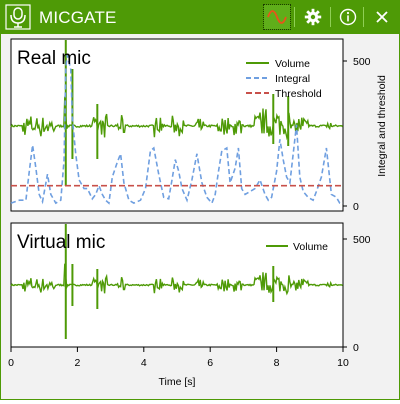 Image resolution: width=400 pixels, height=404 pixels. What do you see at coordinates (54, 58) in the screenshot?
I see `real-mic-title: Real mic` at bounding box center [54, 58].